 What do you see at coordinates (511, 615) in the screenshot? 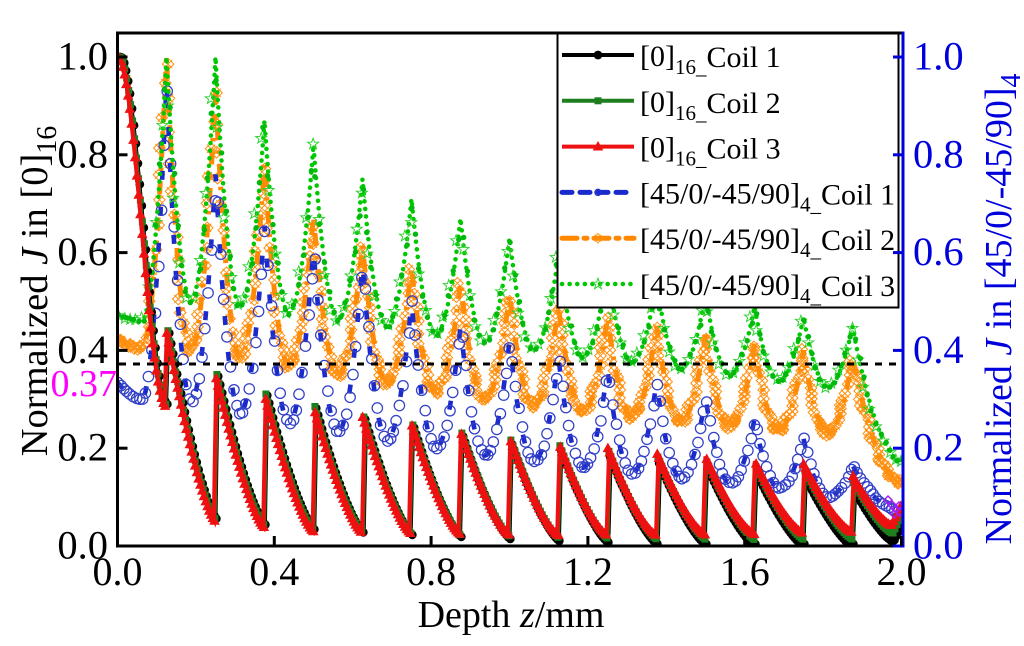
I see `svg-text: Depth z/mm` at bounding box center [511, 615].